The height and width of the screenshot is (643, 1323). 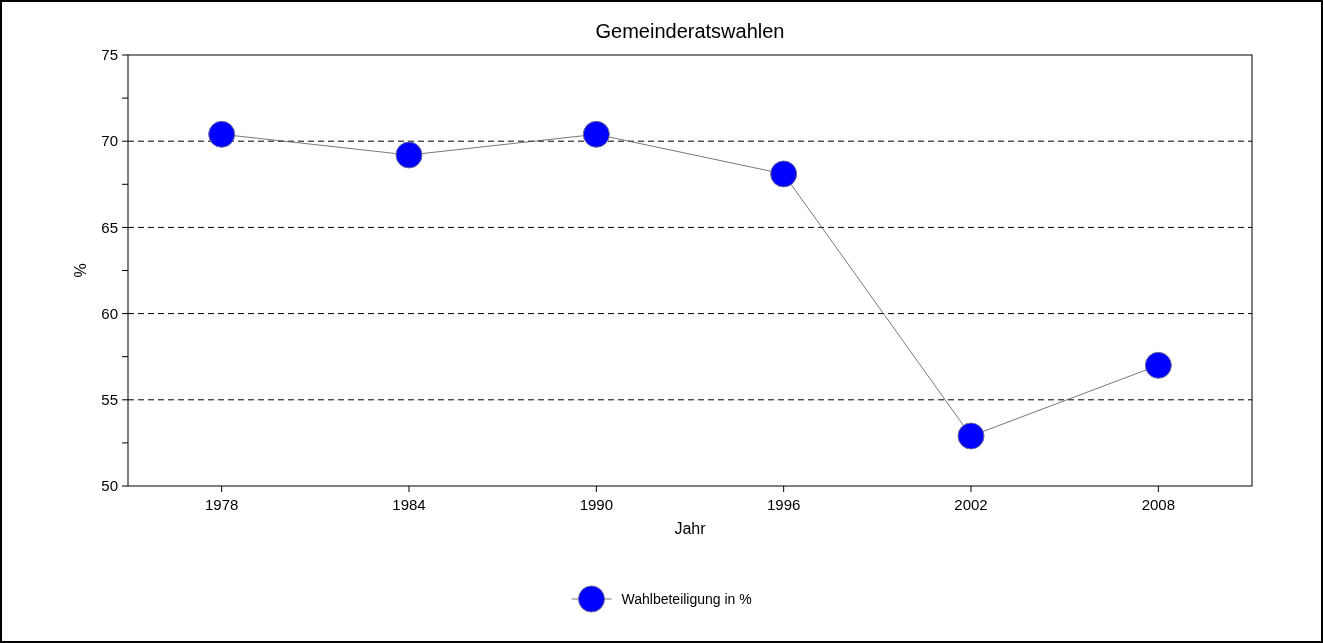 What do you see at coordinates (109, 141) in the screenshot?
I see `y-tick-label: 70` at bounding box center [109, 141].